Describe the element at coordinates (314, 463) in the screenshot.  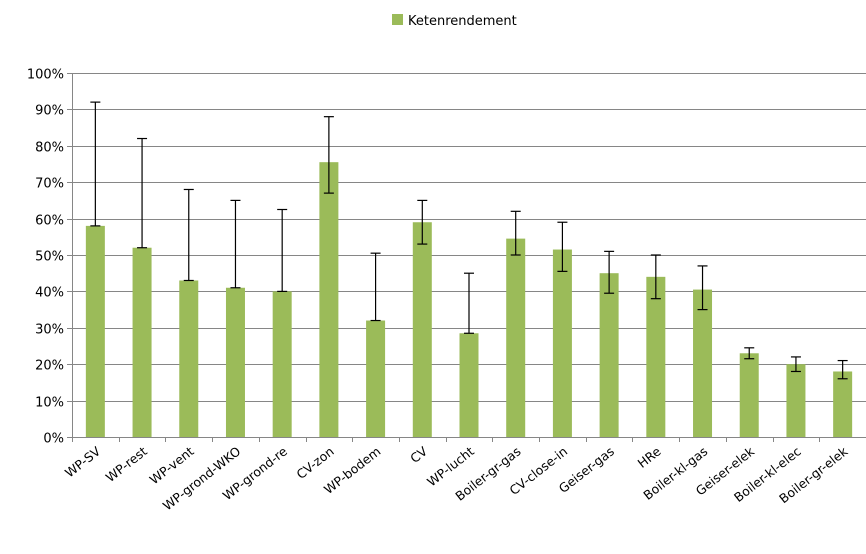
I see `x-category-label: CV-zon` at that location.